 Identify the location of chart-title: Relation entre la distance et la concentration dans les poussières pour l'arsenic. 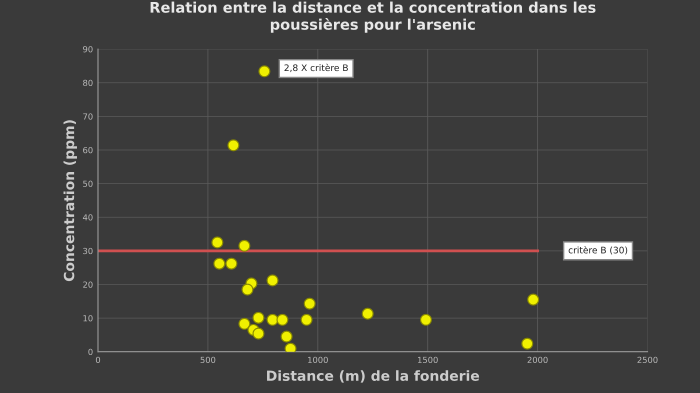
(373, 17).